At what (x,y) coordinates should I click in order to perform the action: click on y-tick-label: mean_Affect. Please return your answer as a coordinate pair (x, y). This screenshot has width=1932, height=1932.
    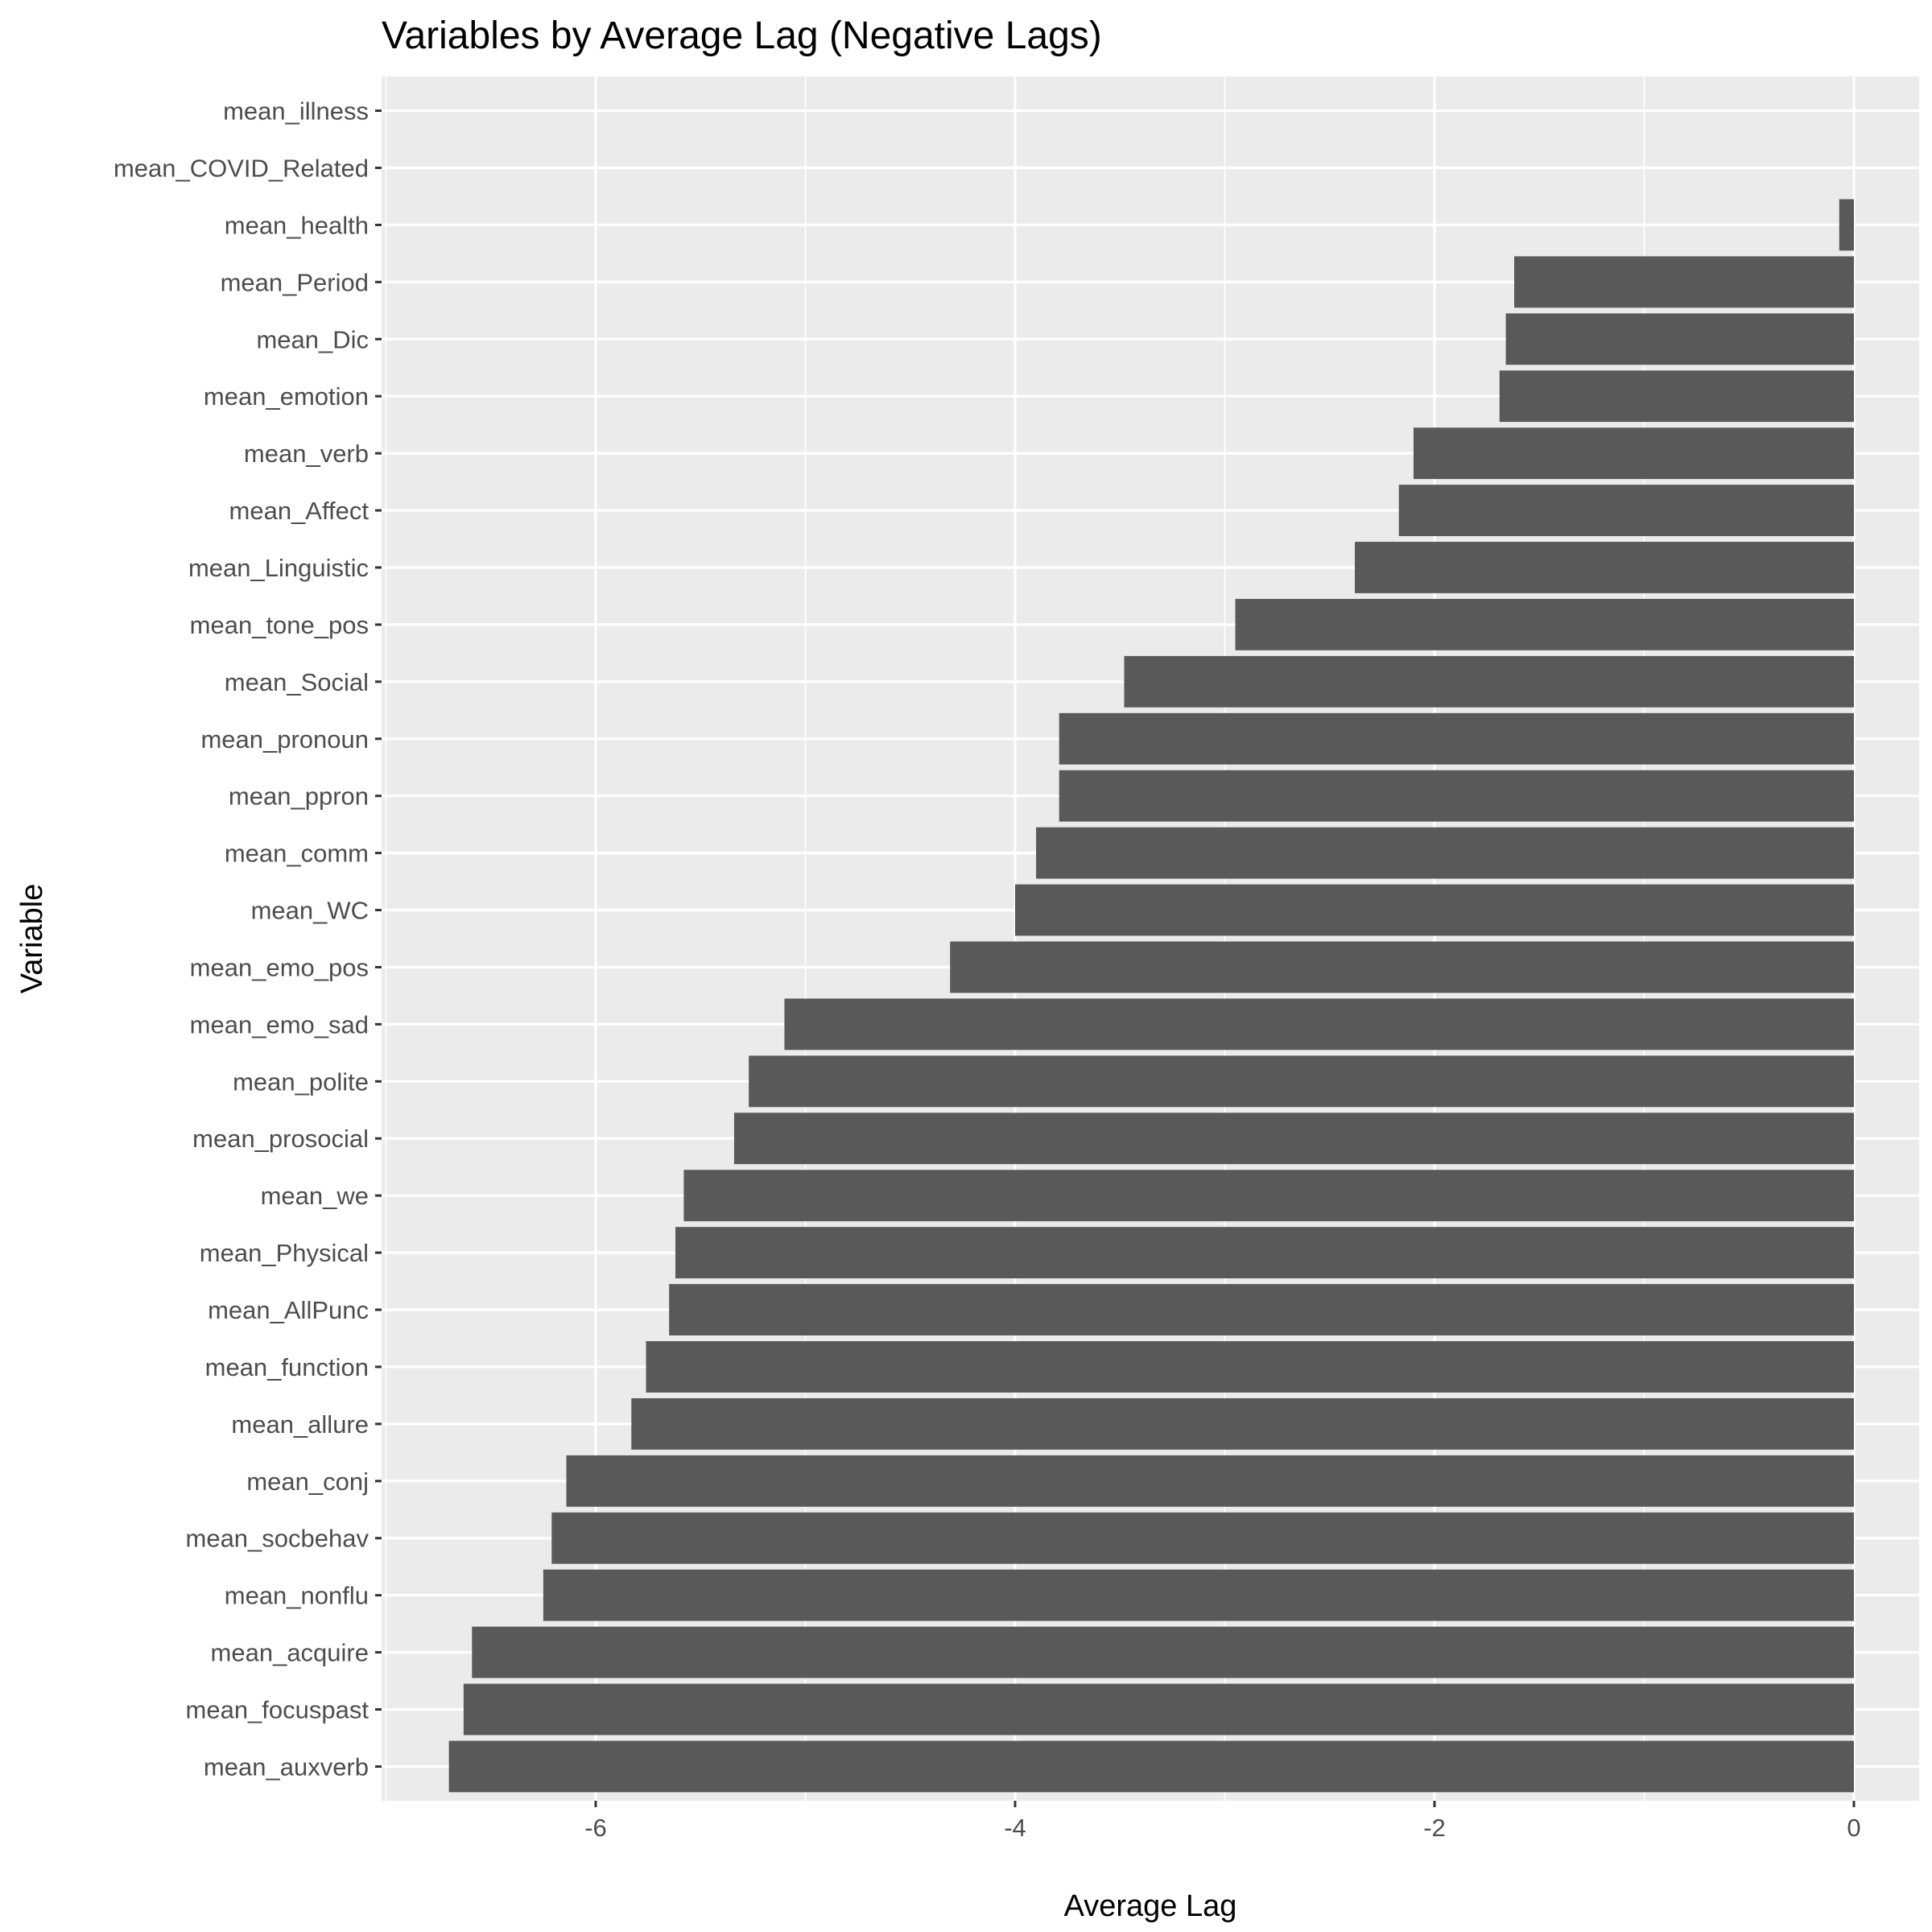
    Looking at the image, I should click on (299, 511).